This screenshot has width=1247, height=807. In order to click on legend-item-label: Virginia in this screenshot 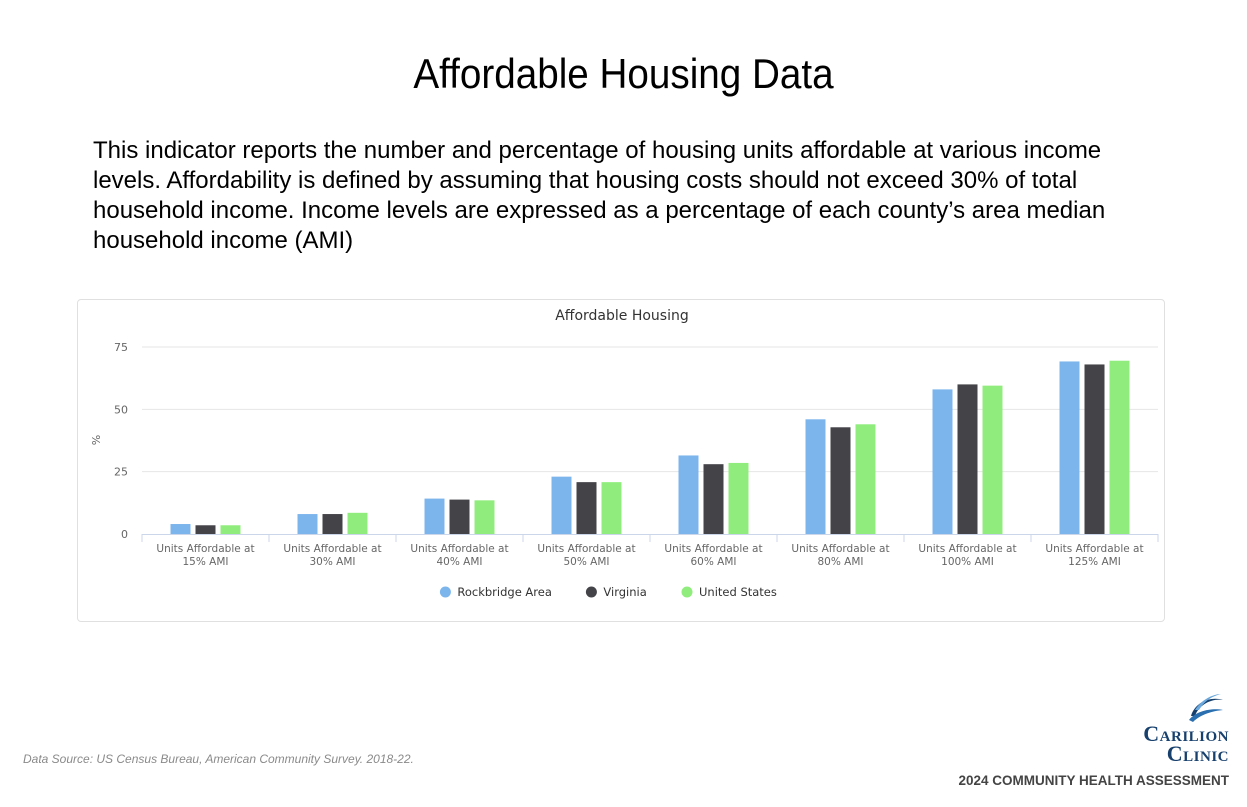, I will do `click(624, 592)`.